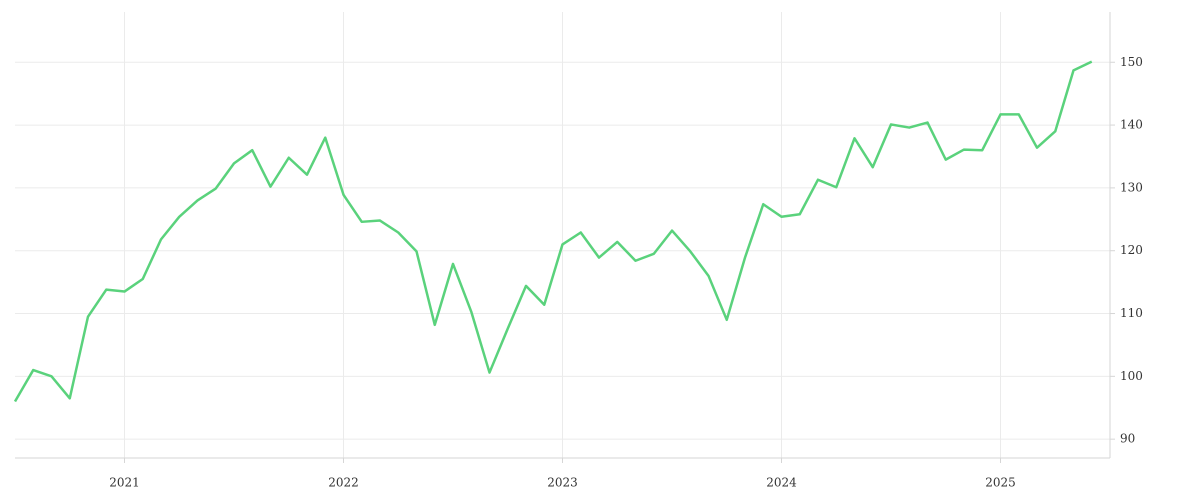  Describe the element at coordinates (781, 483) in the screenshot. I see `x-tick-label: 2024` at that location.